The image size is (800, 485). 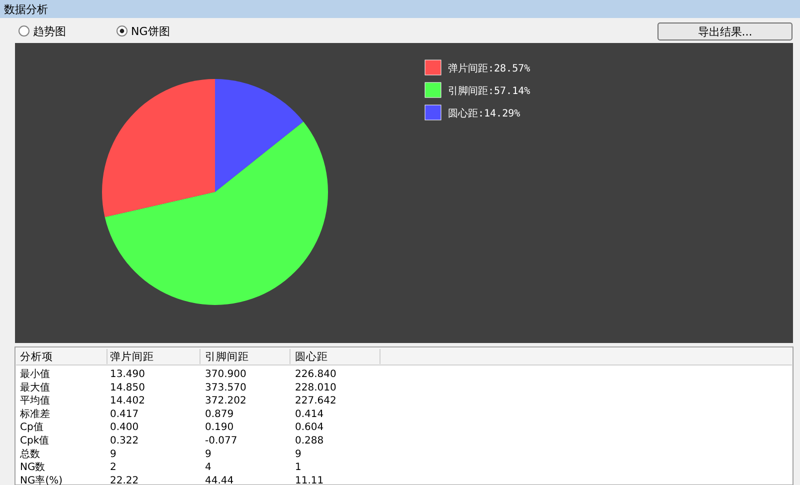 I want to click on category-label: 弹片间距, so click(x=132, y=356).